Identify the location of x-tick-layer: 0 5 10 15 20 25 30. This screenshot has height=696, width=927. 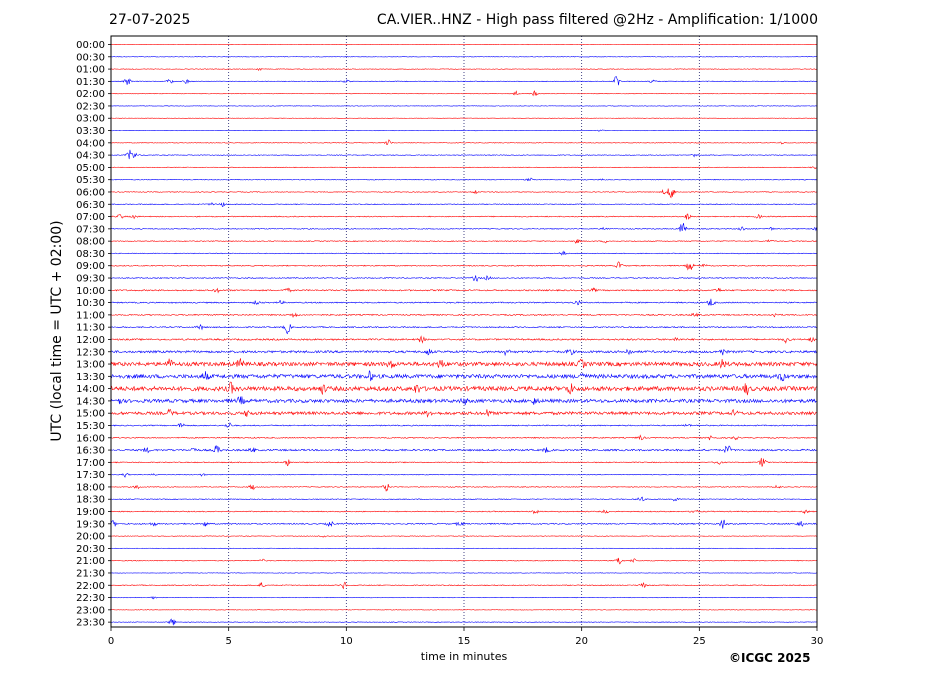
(466, 637).